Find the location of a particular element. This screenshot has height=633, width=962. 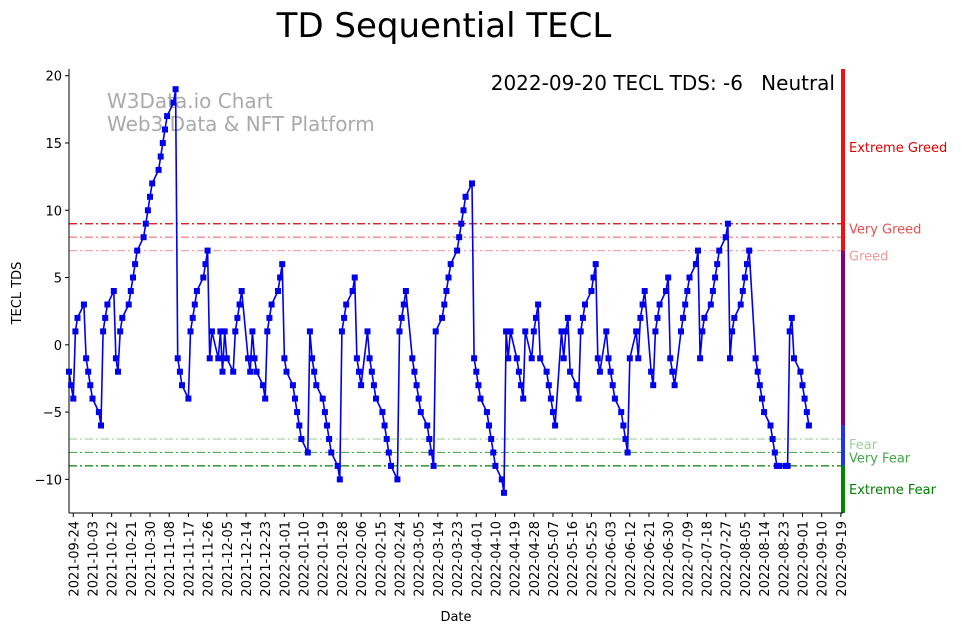

y-axis-label: TECL TDS is located at coordinates (17, 294).